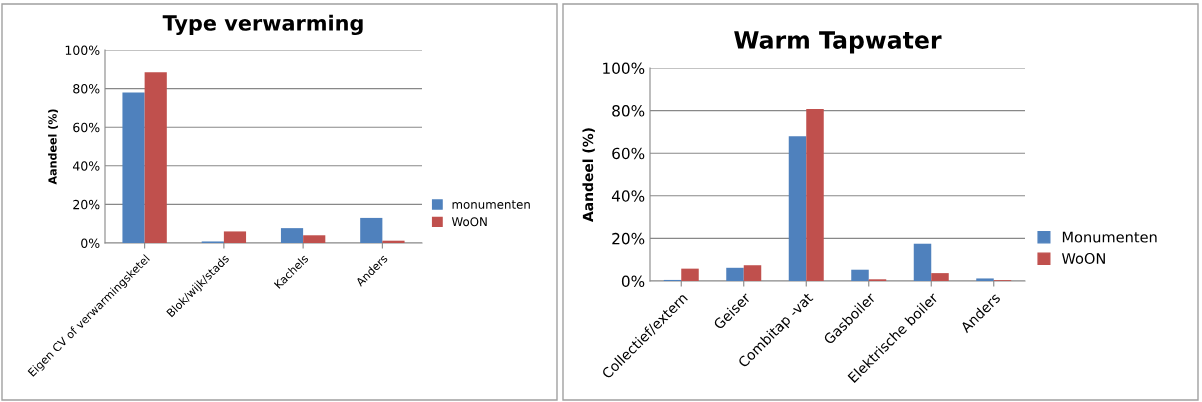 The width and height of the screenshot is (1202, 402). What do you see at coordinates (262, 25) in the screenshot?
I see `chart-title: Type verwarming` at bounding box center [262, 25].